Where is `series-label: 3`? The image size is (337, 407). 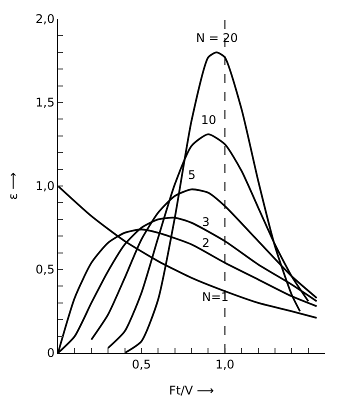
series-label: 3 is located at coordinates (206, 222).